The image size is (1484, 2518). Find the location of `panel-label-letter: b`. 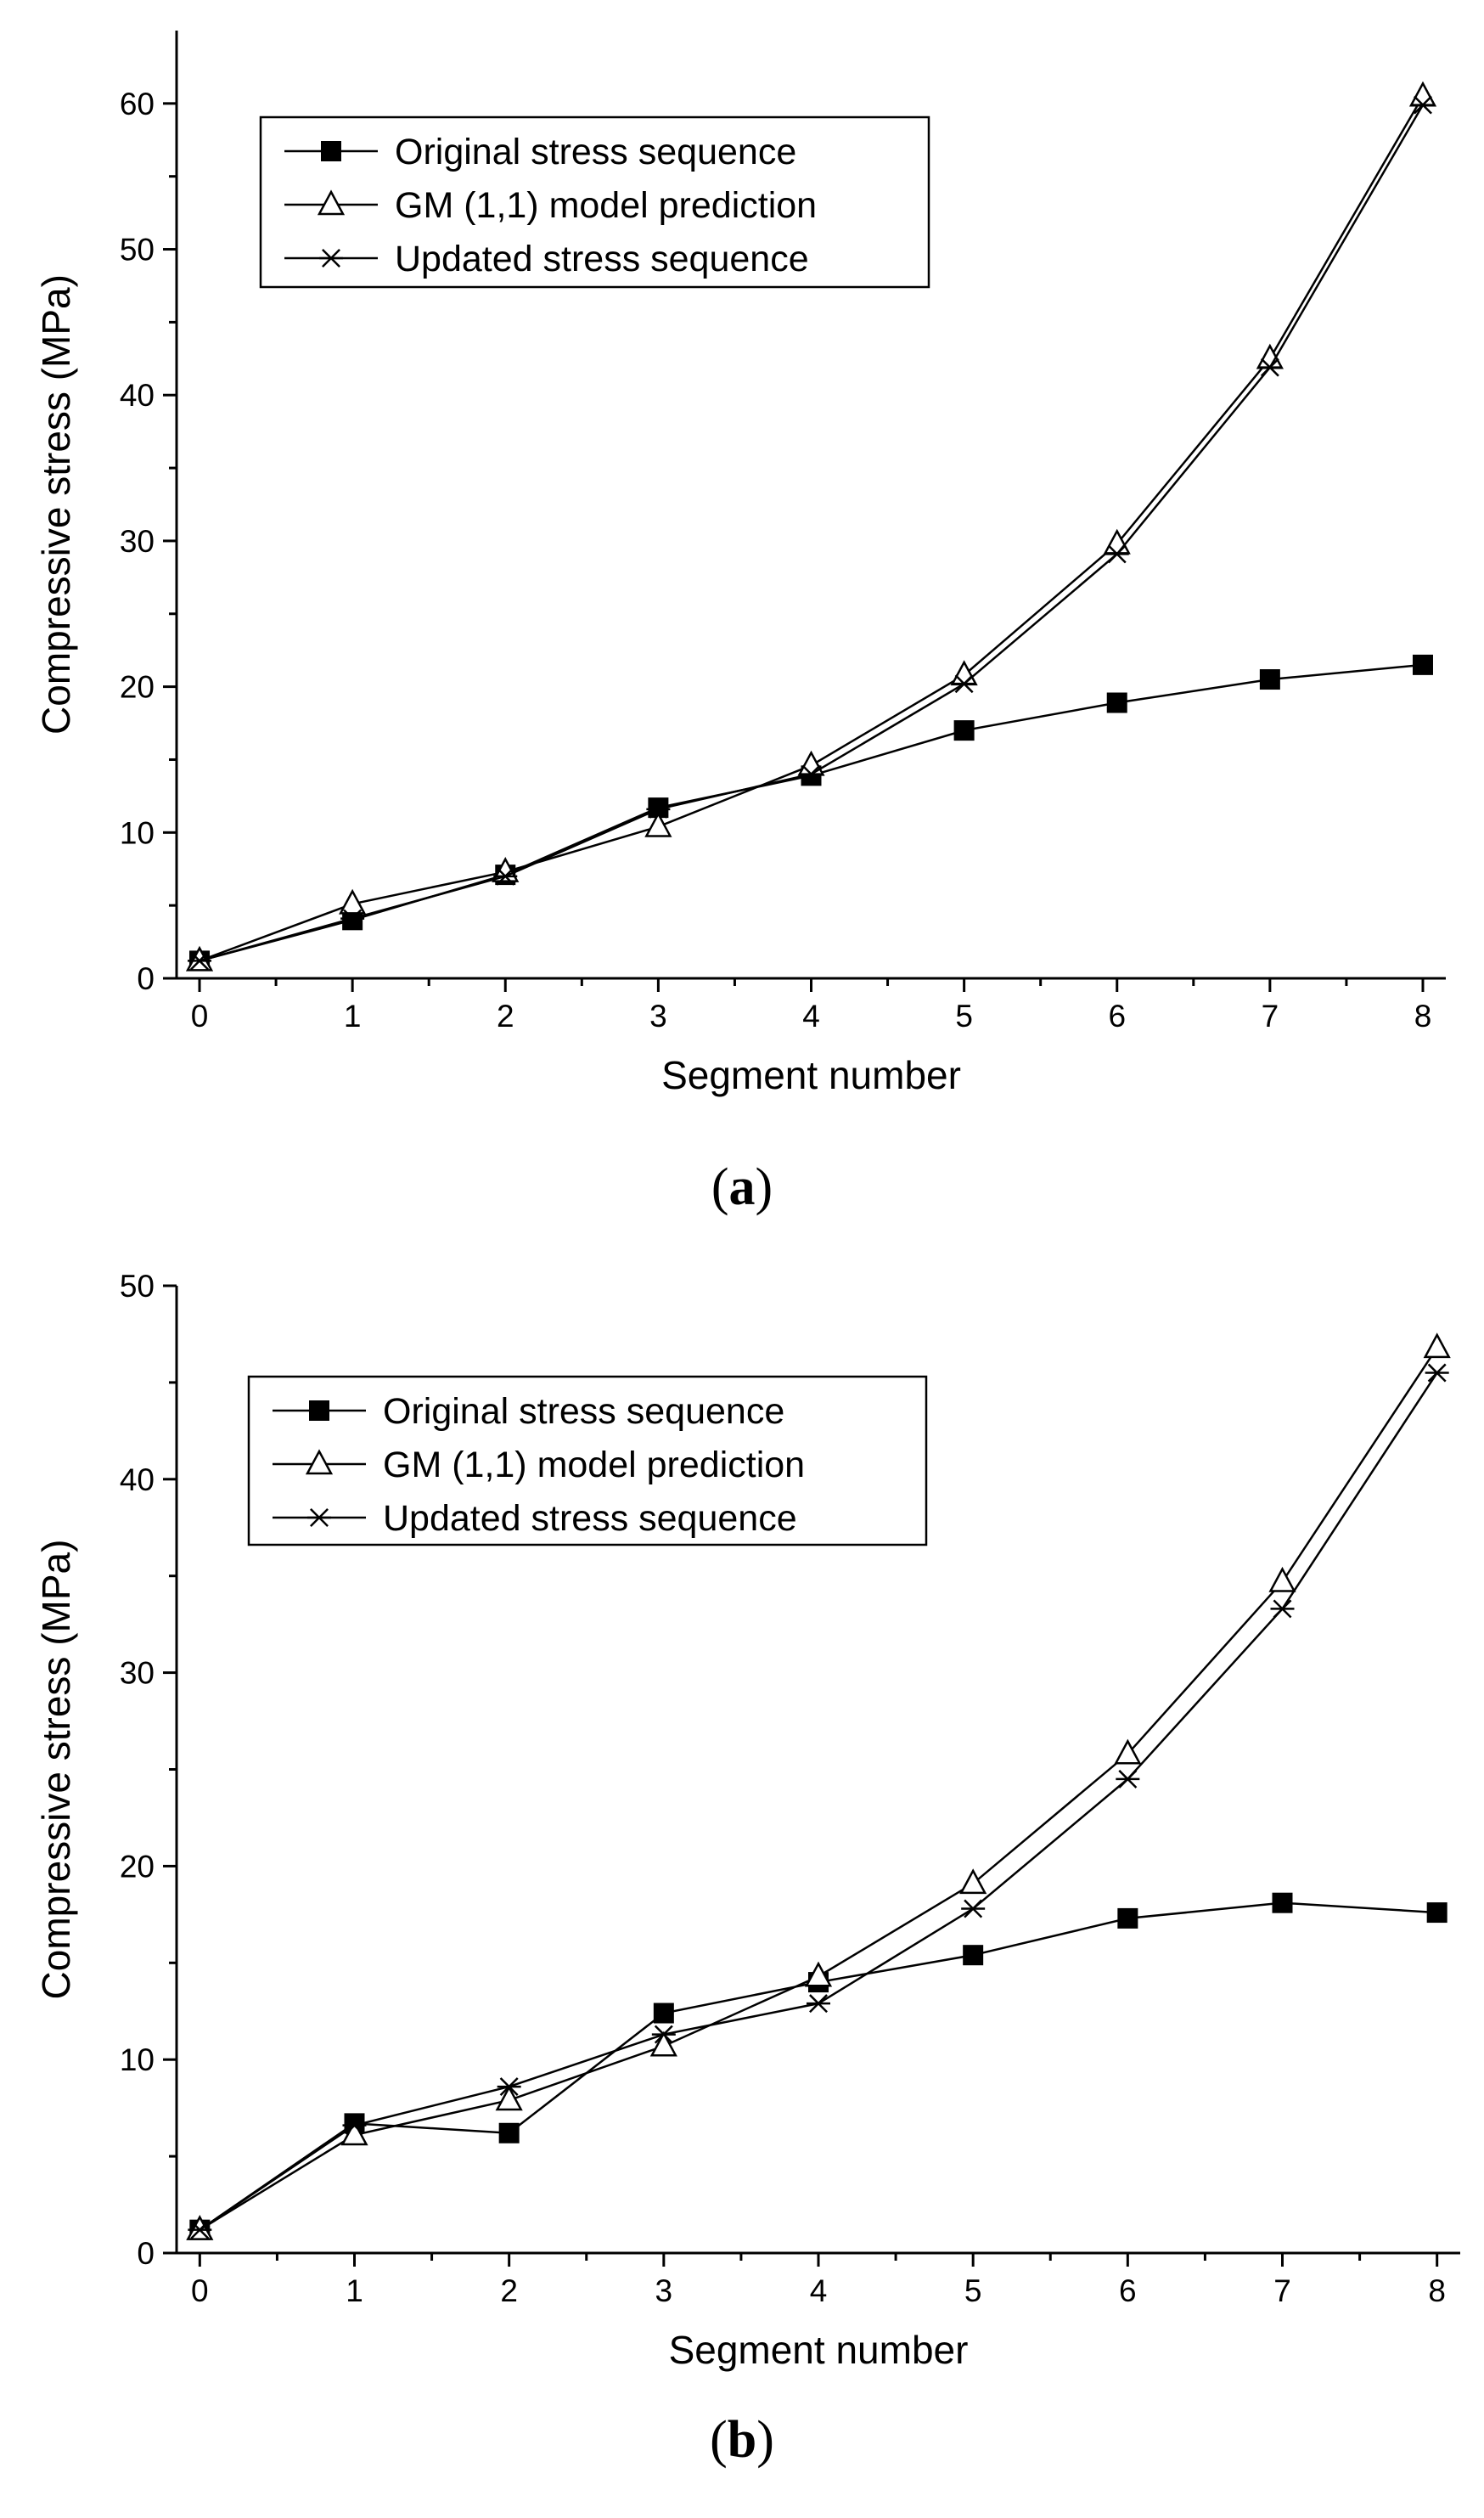

panel-label-letter: b is located at coordinates (742, 2440).